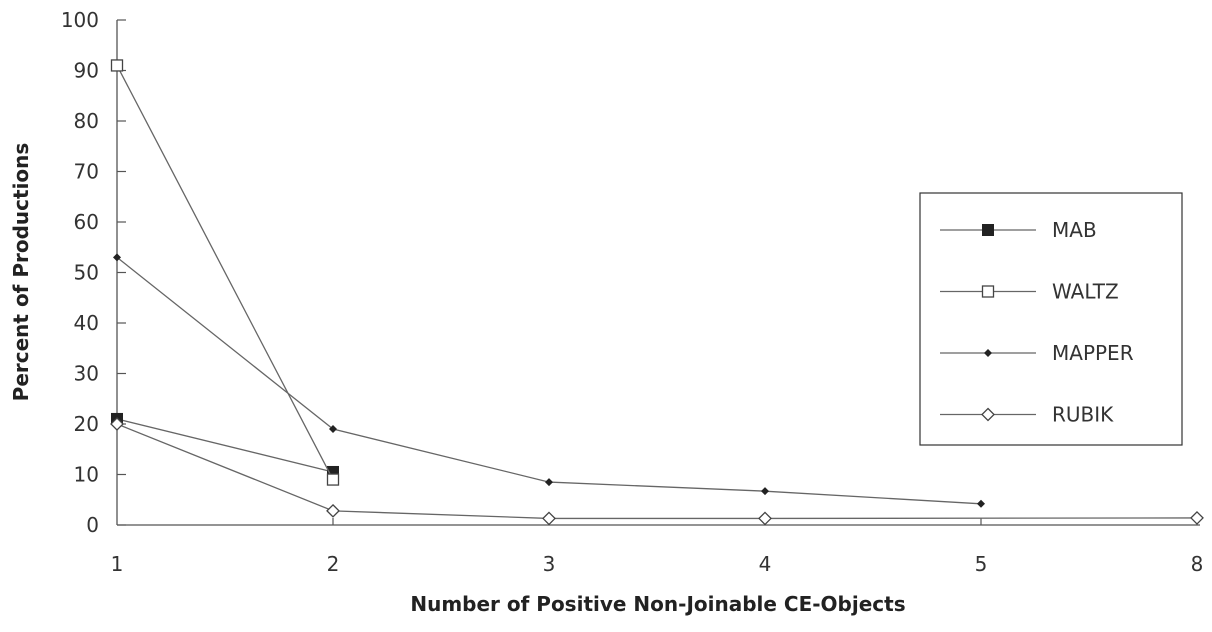  What do you see at coordinates (117, 564) in the screenshot?
I see `x-tick-label: 1` at bounding box center [117, 564].